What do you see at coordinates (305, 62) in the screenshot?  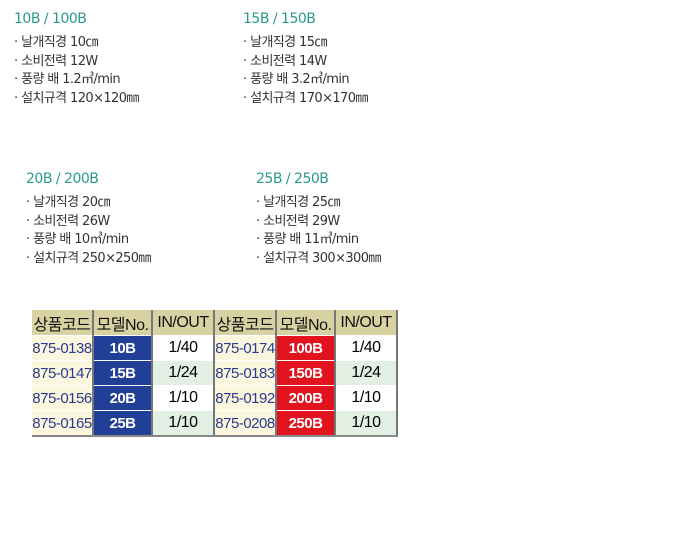 I see `spec-line: 소비전력 14W` at bounding box center [305, 62].